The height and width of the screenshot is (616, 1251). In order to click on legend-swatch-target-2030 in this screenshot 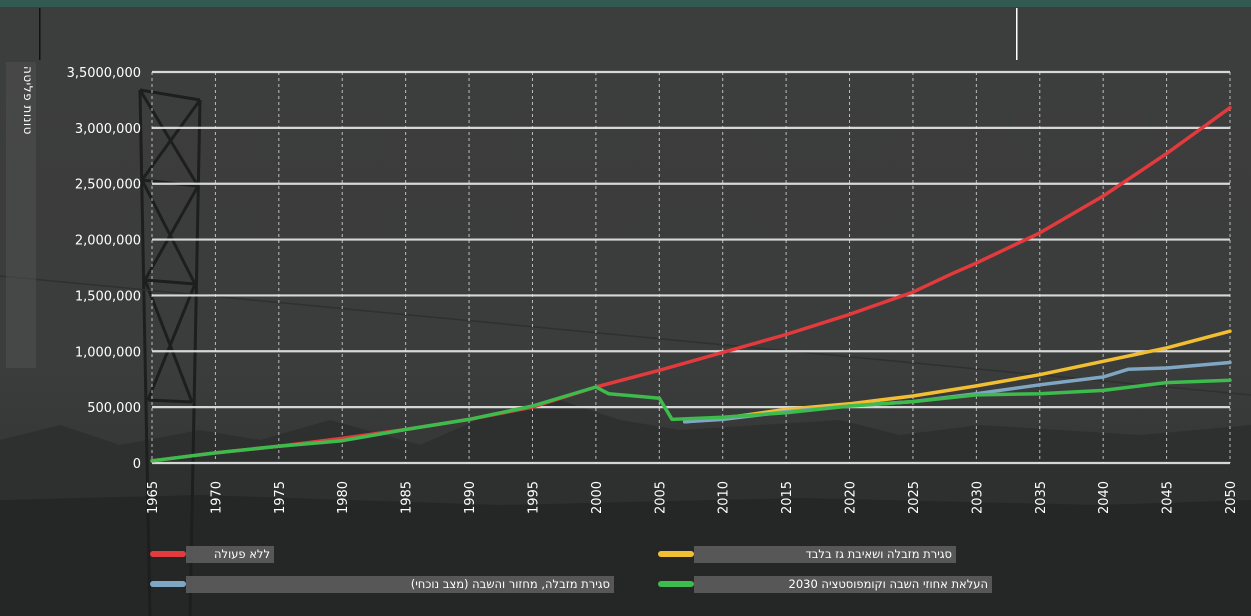, I will do `click(676, 584)`.